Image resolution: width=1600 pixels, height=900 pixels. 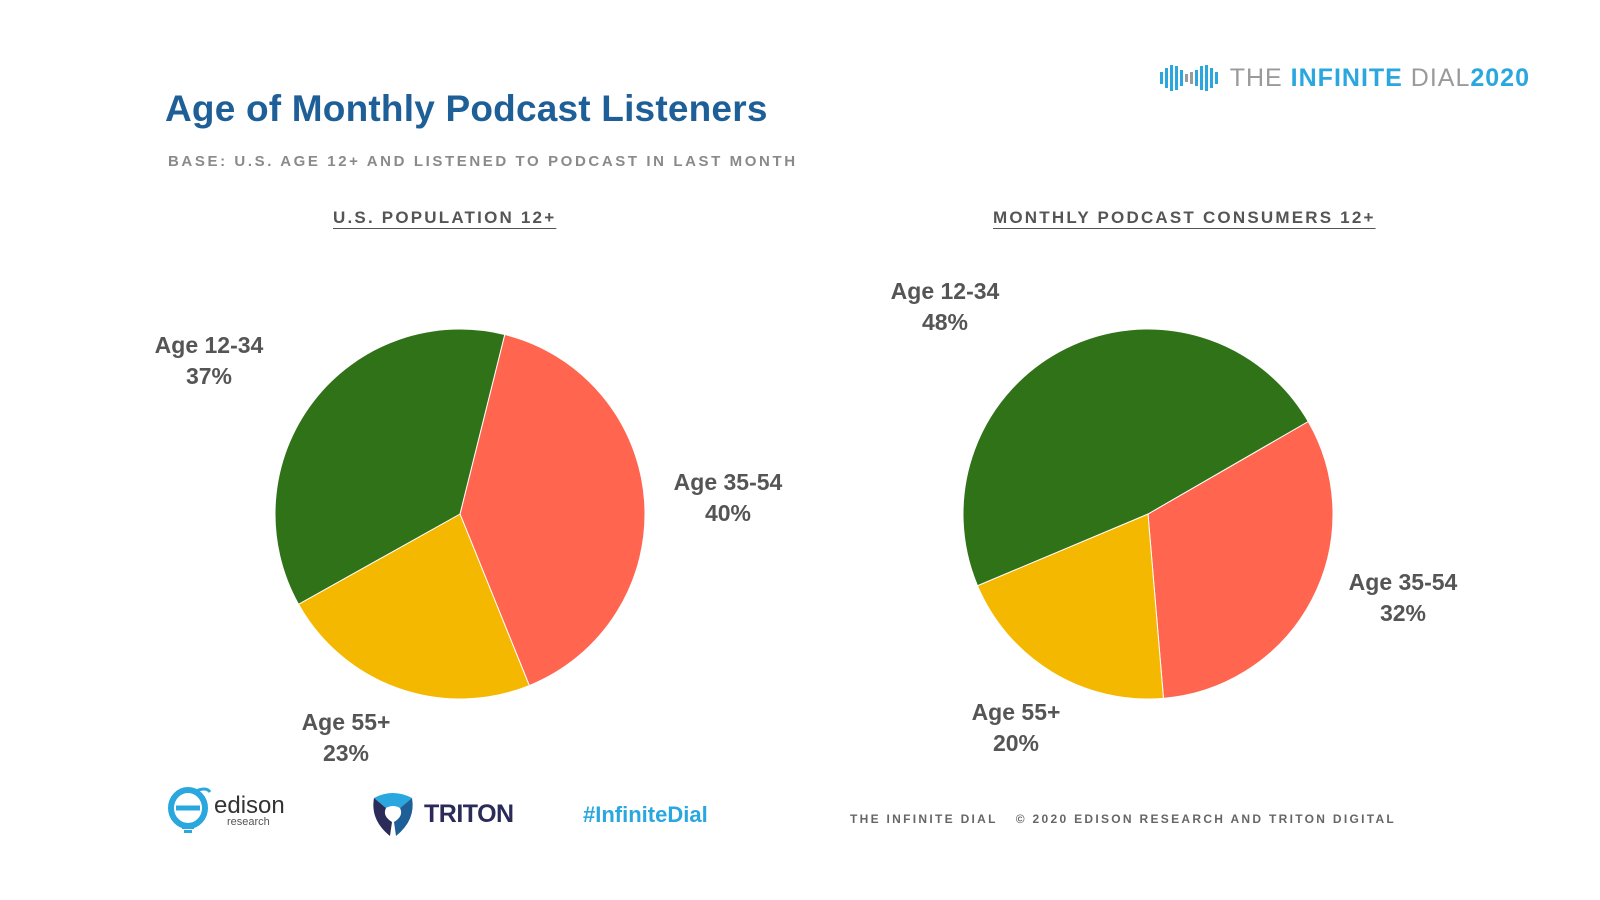 What do you see at coordinates (445, 217) in the screenshot?
I see `chart-title-us-population: U.S. POPULATION 12+` at bounding box center [445, 217].